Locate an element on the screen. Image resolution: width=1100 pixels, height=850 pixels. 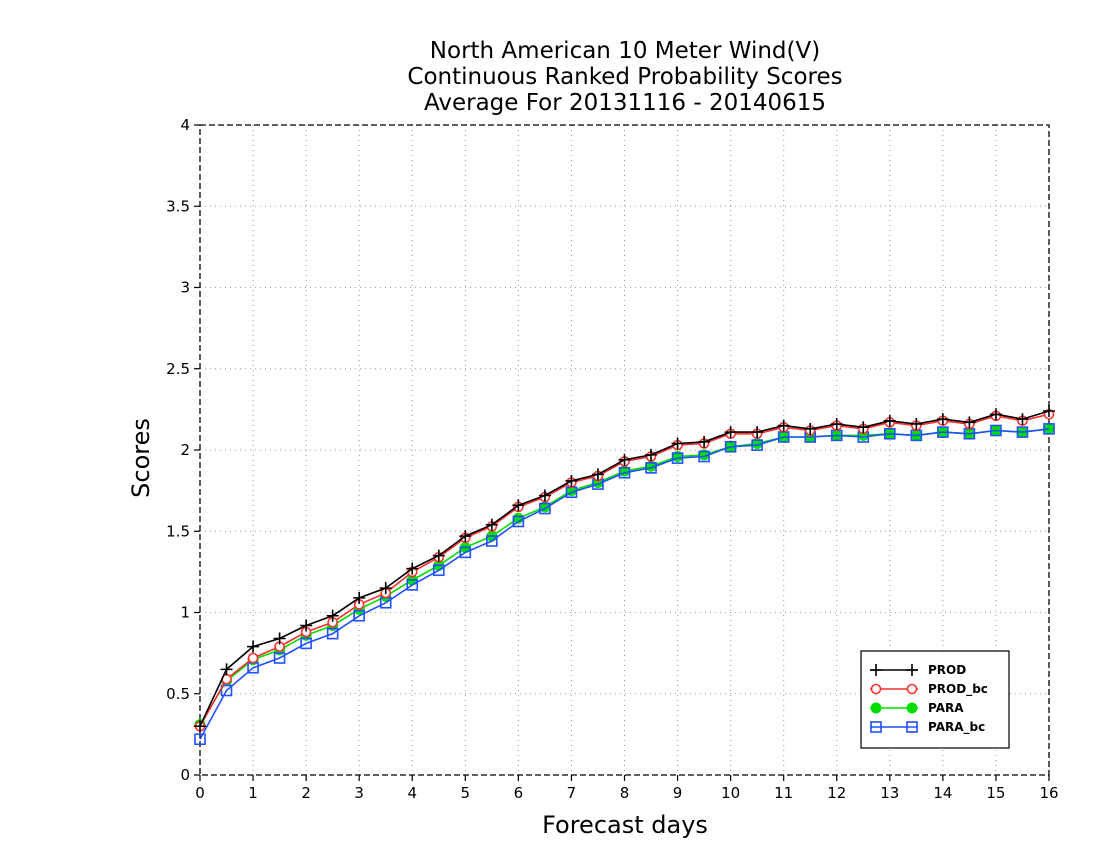
legend-item: PARA_bc is located at coordinates (927, 727).